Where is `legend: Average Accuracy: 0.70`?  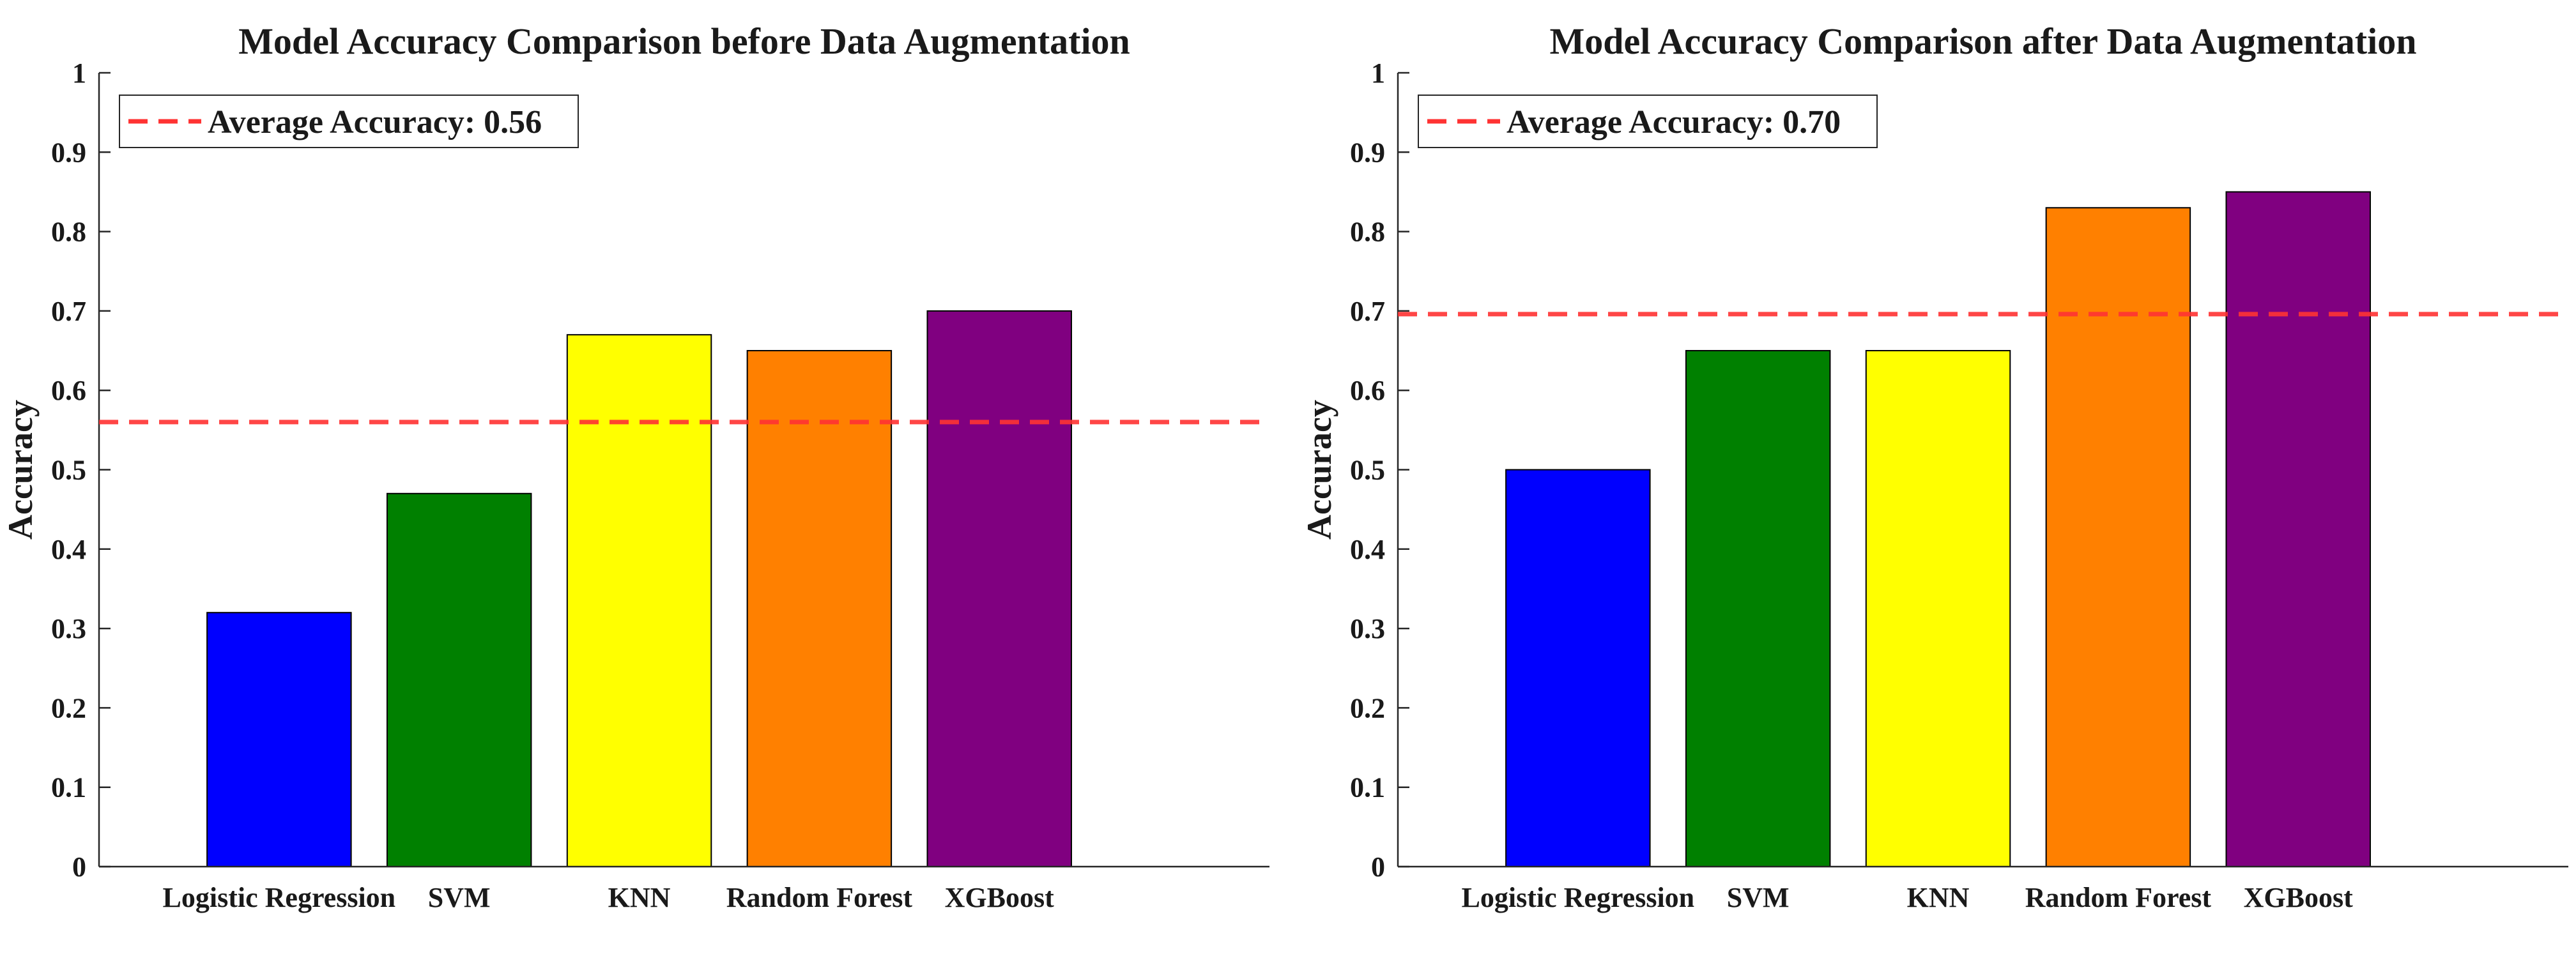
legend: Average Accuracy: 0.70 is located at coordinates (1648, 121).